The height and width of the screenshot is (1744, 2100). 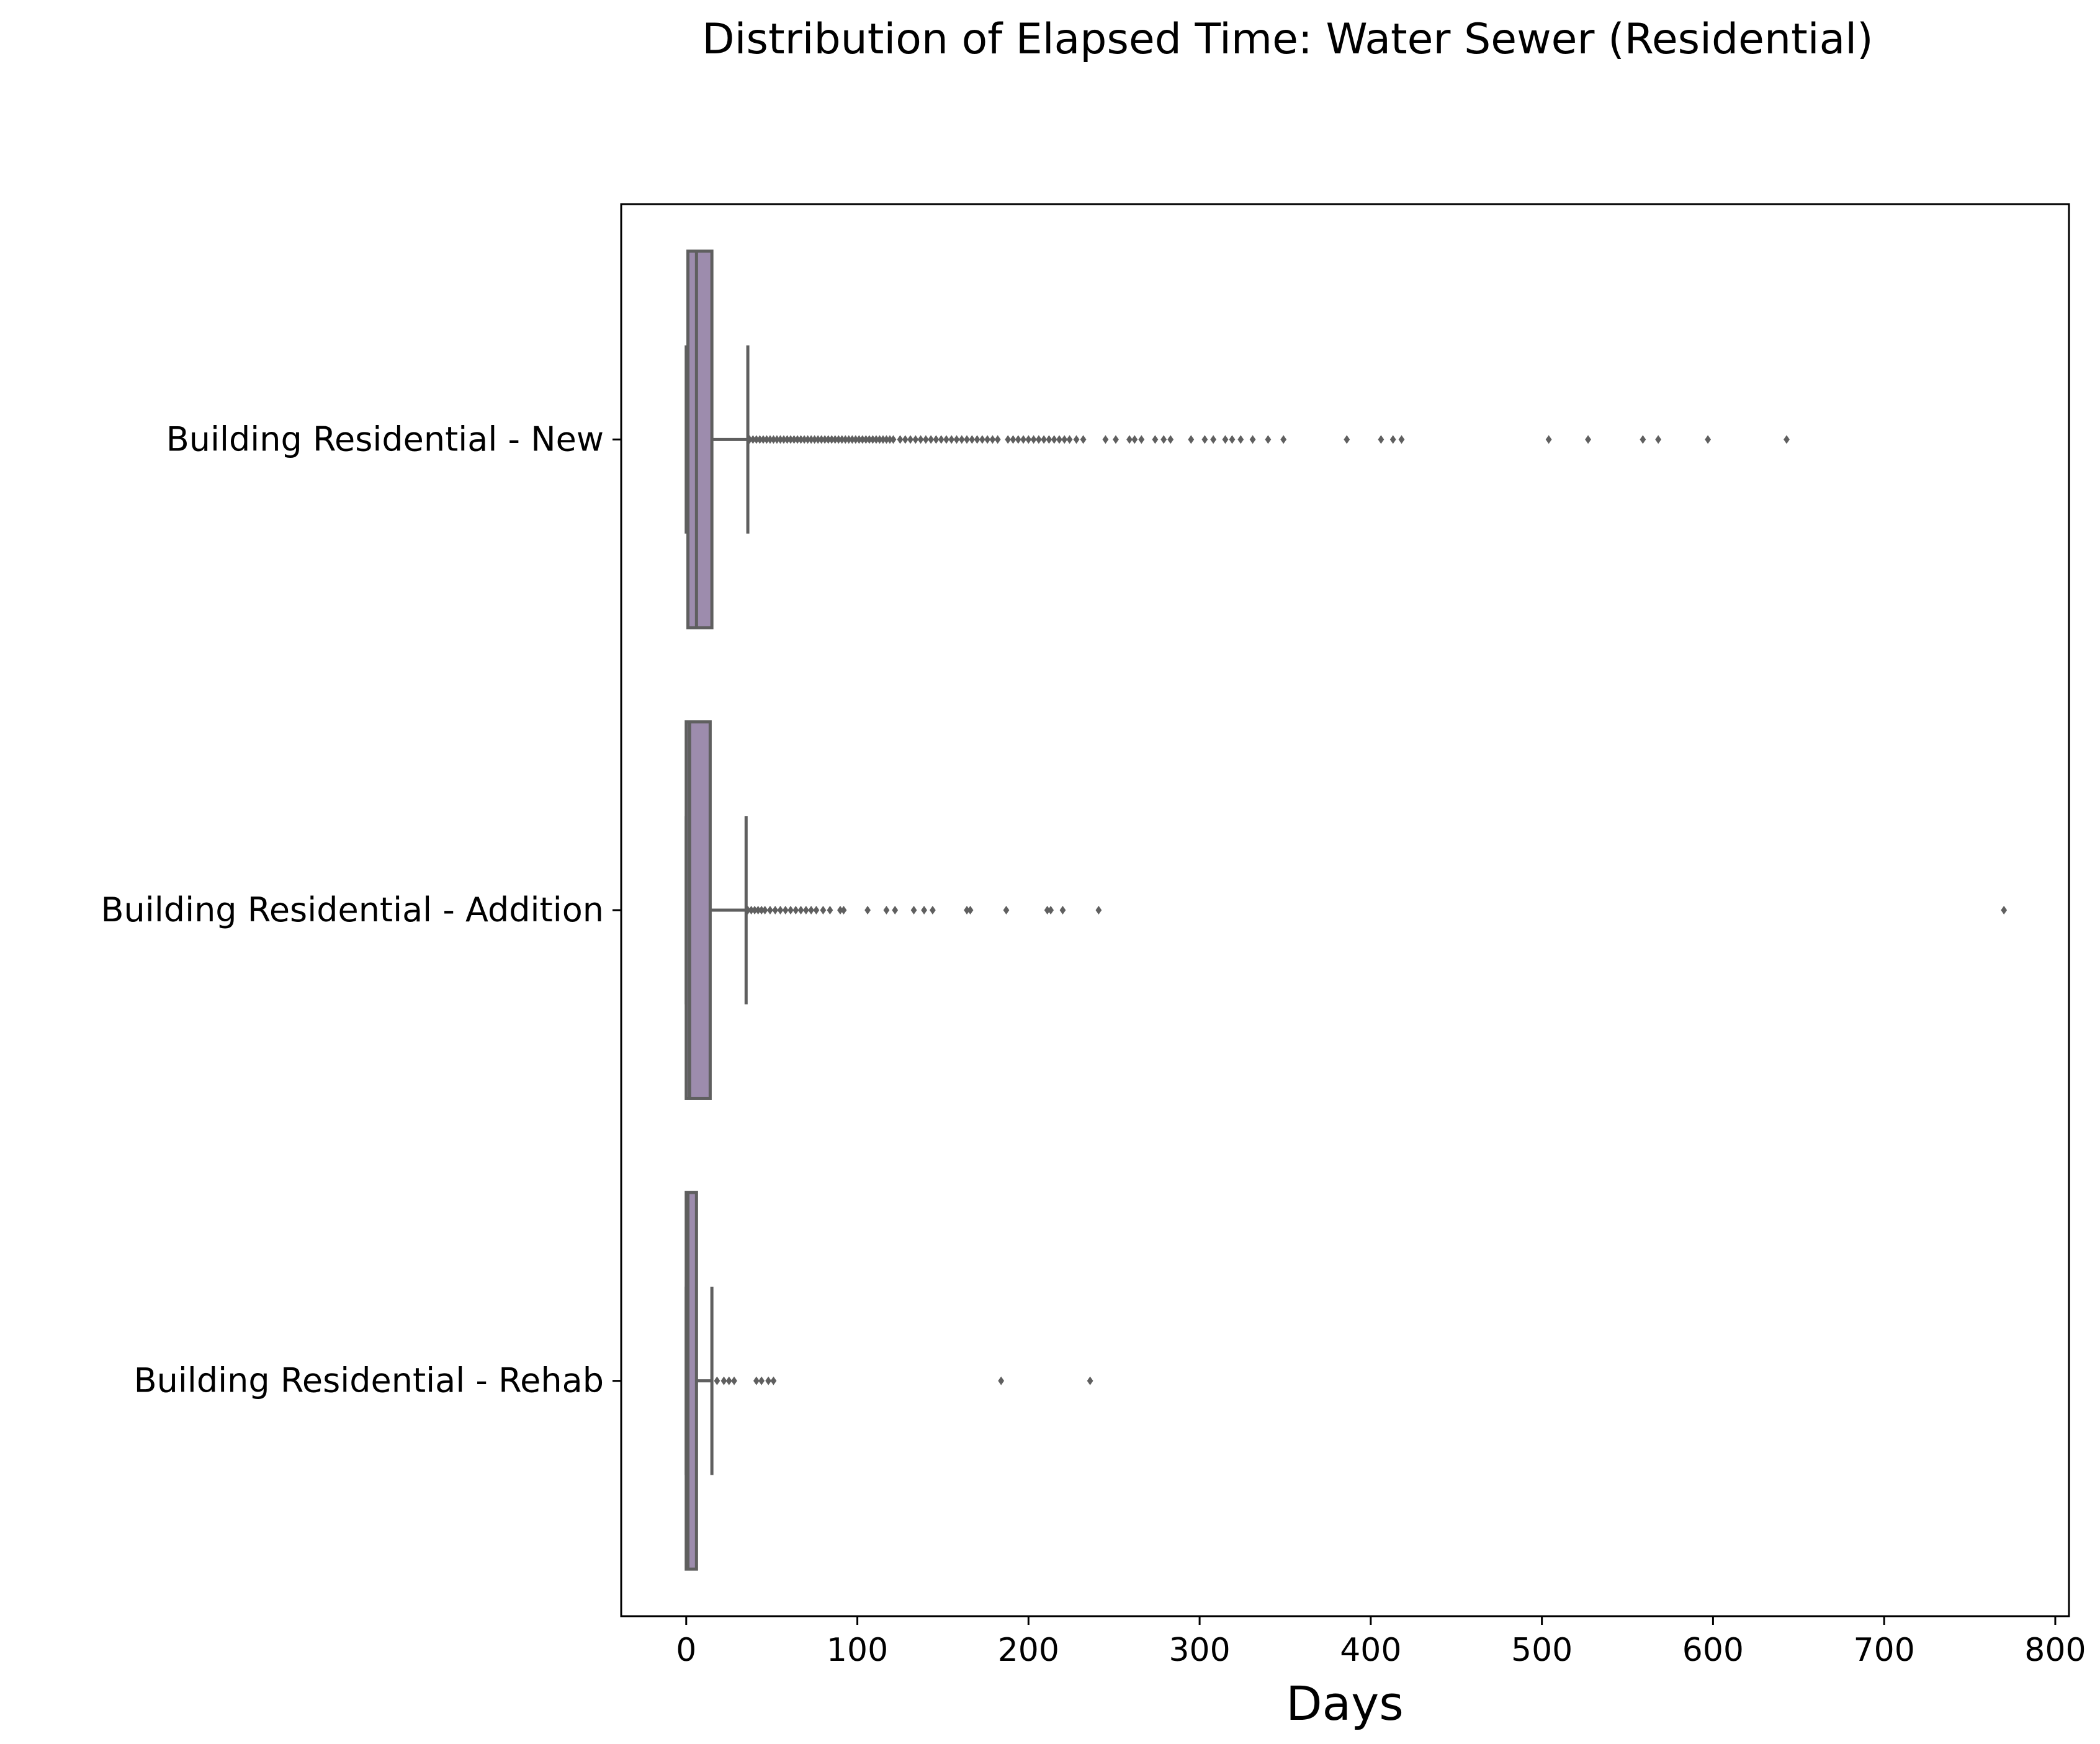 I want to click on box-iqr, so click(x=700, y=439).